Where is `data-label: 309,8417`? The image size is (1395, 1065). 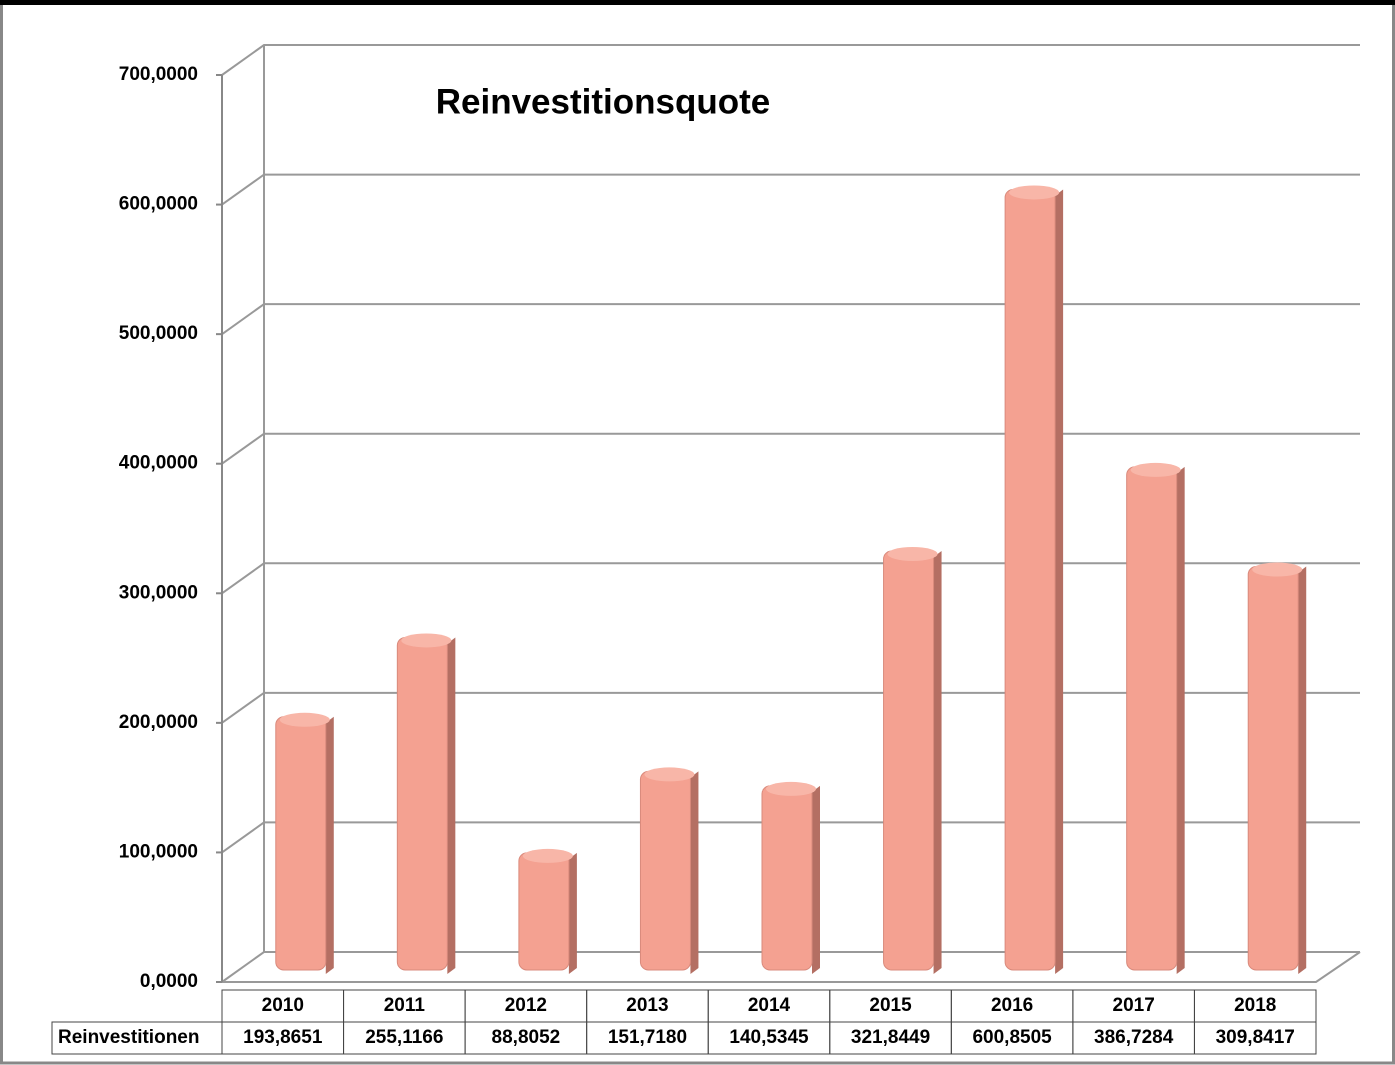
data-label: 309,8417 is located at coordinates (1255, 1037).